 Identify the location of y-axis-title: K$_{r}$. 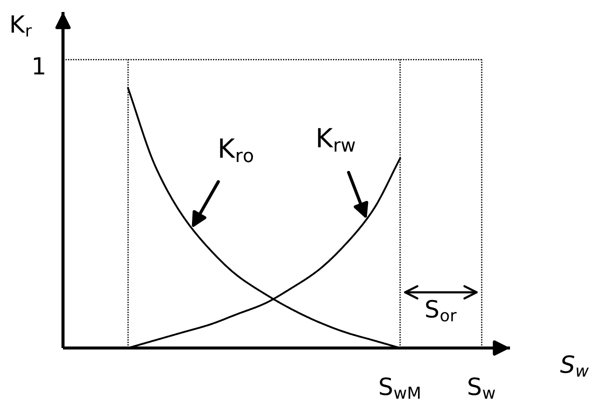
(22, 25).